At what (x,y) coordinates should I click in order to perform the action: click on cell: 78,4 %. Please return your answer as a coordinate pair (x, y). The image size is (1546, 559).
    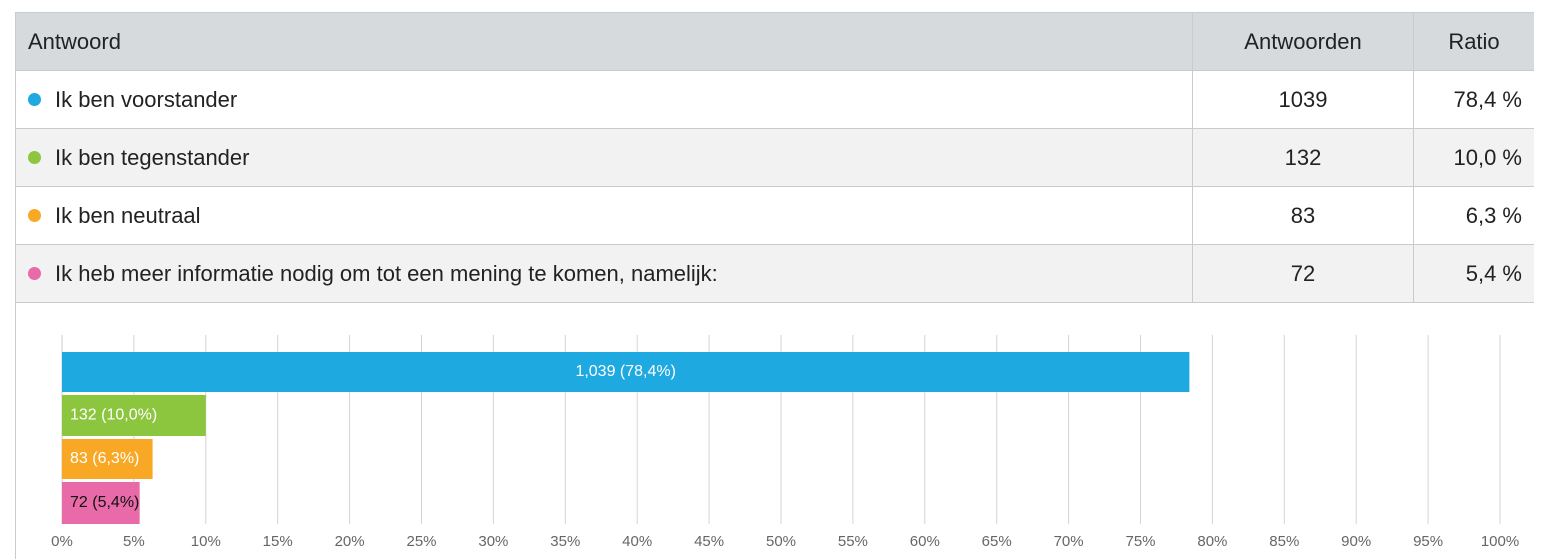
    Looking at the image, I should click on (1473, 99).